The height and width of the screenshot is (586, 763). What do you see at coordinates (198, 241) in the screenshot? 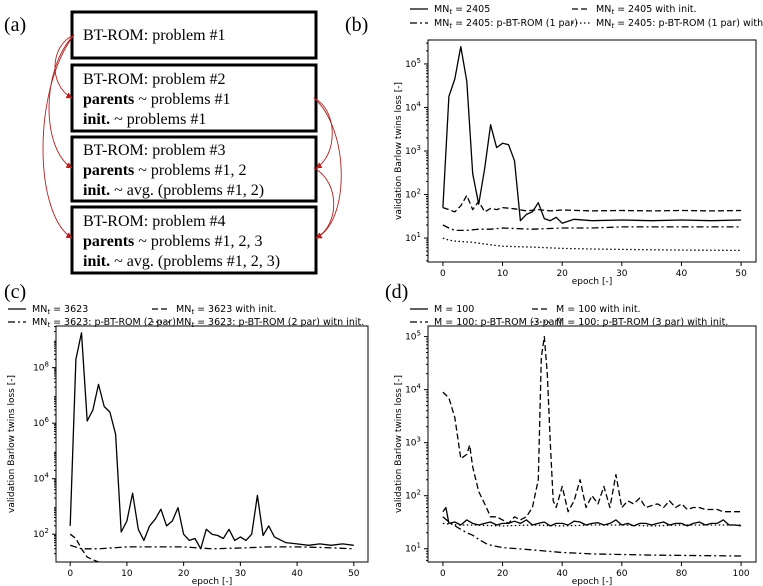
I see `parents-value: ~ problems #1, 2, 3` at bounding box center [198, 241].